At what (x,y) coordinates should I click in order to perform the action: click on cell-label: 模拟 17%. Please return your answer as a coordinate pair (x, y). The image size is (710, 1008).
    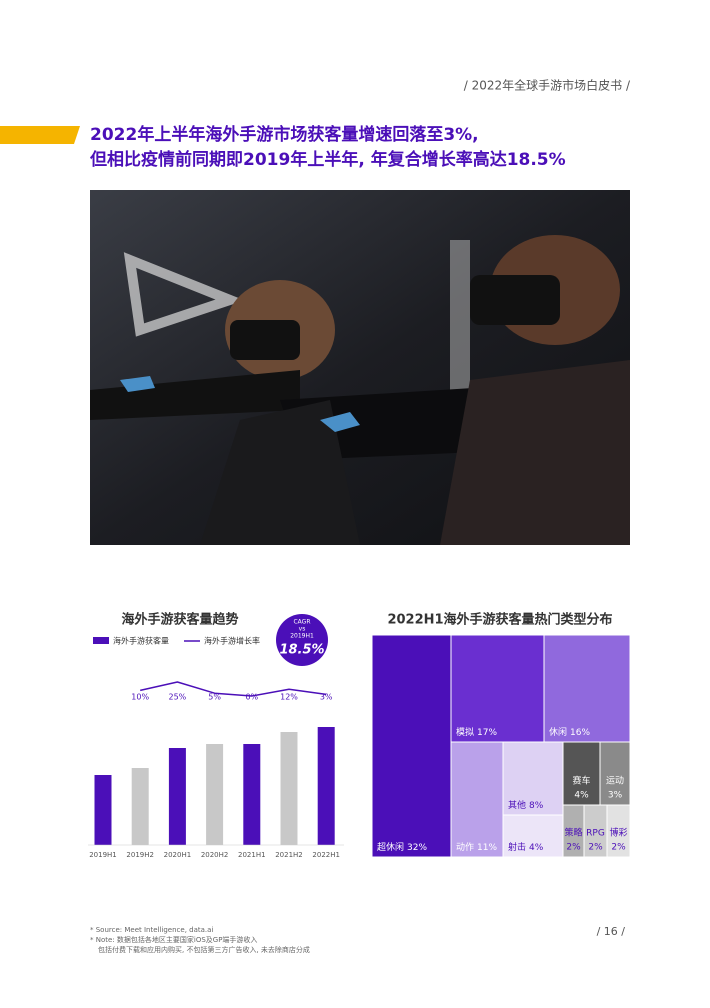
    Looking at the image, I should click on (476, 732).